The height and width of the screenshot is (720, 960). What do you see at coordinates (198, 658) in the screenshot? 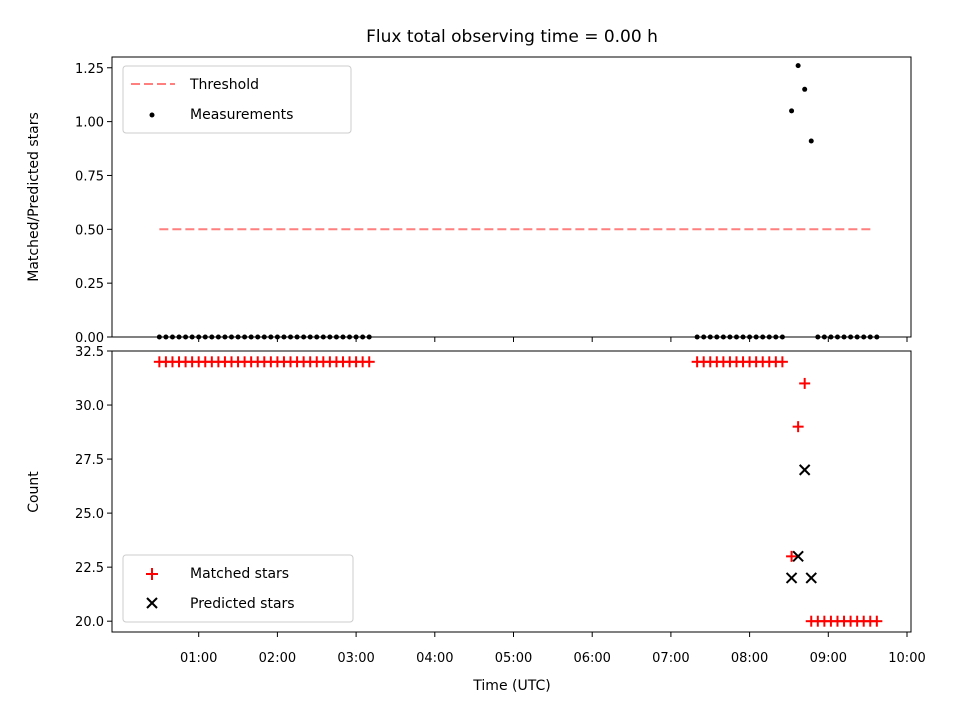
I see `x-tick-label: 01:00` at bounding box center [198, 658].